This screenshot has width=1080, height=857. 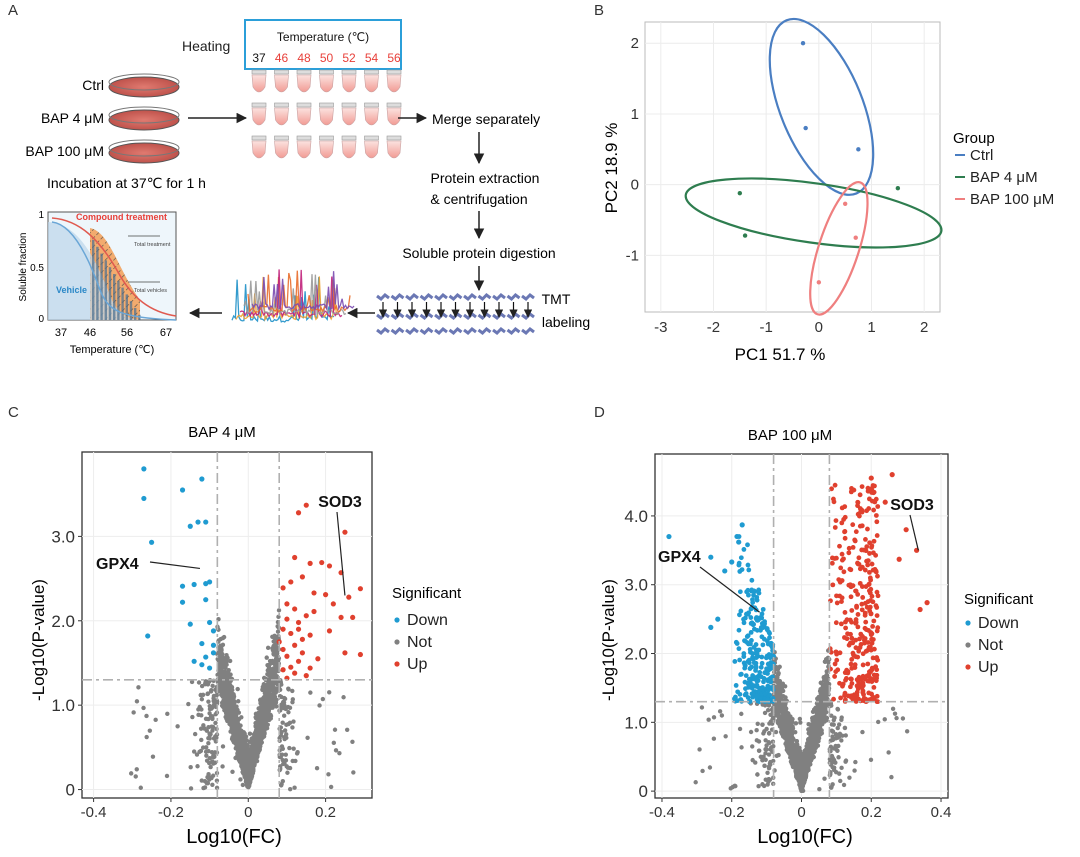 I want to click on volcano-xtick-label: -0.4, so click(x=94, y=812).